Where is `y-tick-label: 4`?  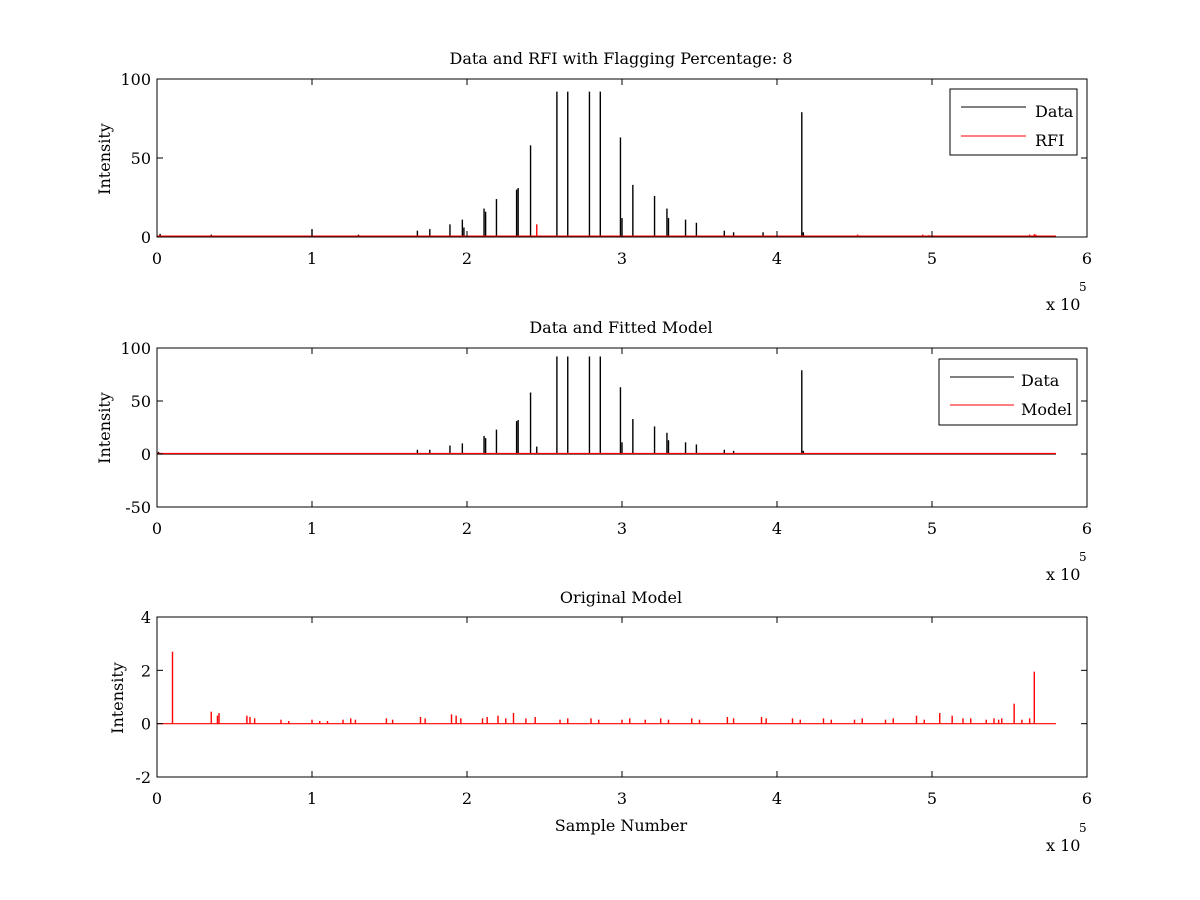
y-tick-label: 4 is located at coordinates (146, 617).